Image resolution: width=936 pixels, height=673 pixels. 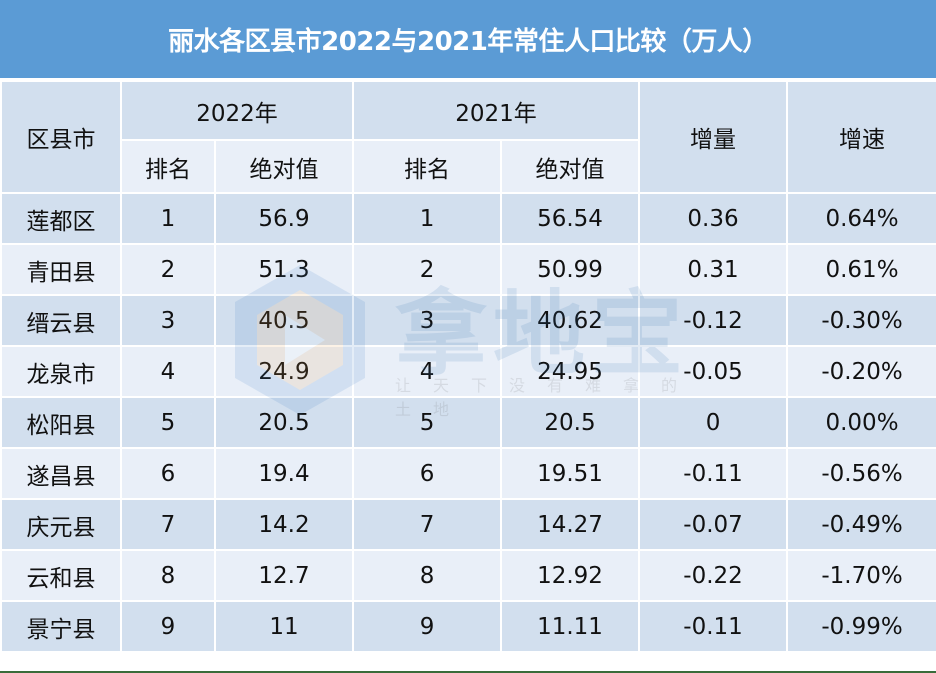 I want to click on table-row: 青田县 2 51.3 2 50.99 0.31 0.61%, so click(x=468, y=269).